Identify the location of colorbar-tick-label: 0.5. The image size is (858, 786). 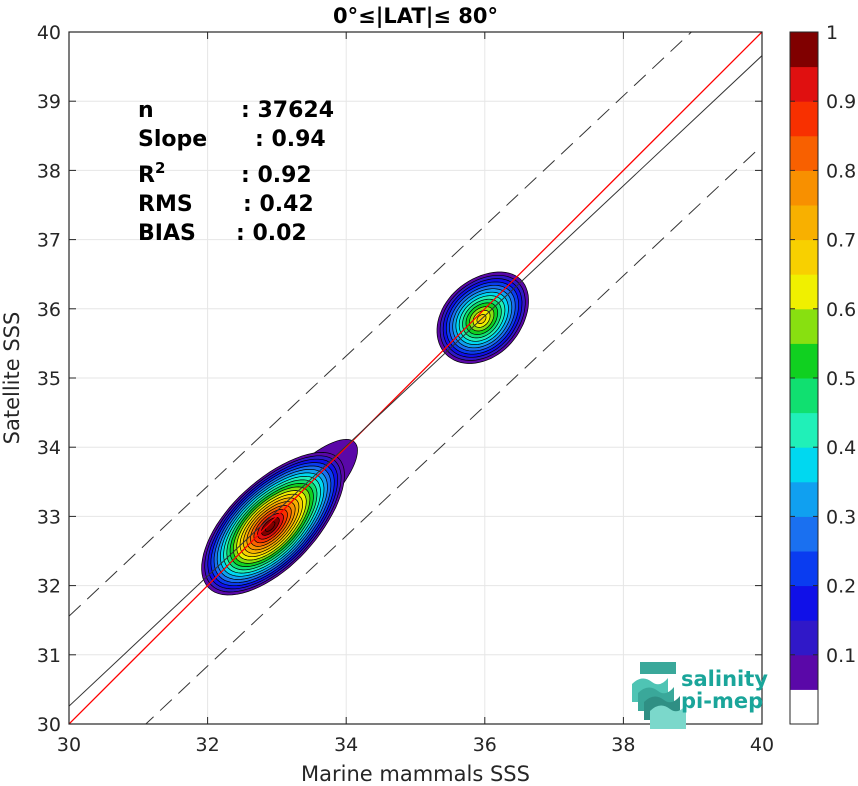
(841, 379).